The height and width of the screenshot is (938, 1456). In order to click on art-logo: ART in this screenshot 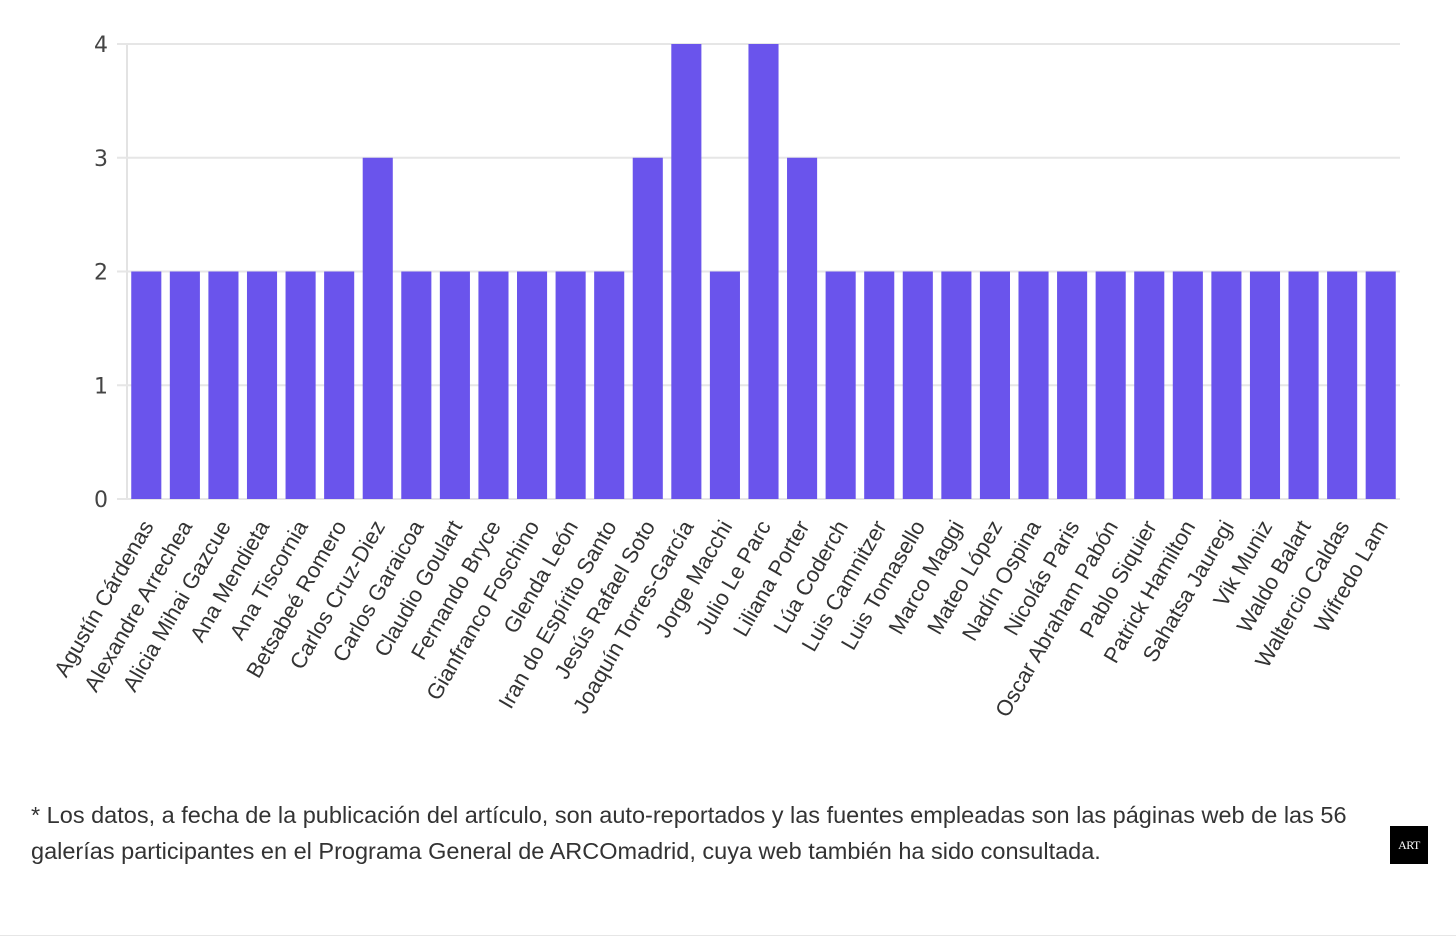, I will do `click(1409, 845)`.